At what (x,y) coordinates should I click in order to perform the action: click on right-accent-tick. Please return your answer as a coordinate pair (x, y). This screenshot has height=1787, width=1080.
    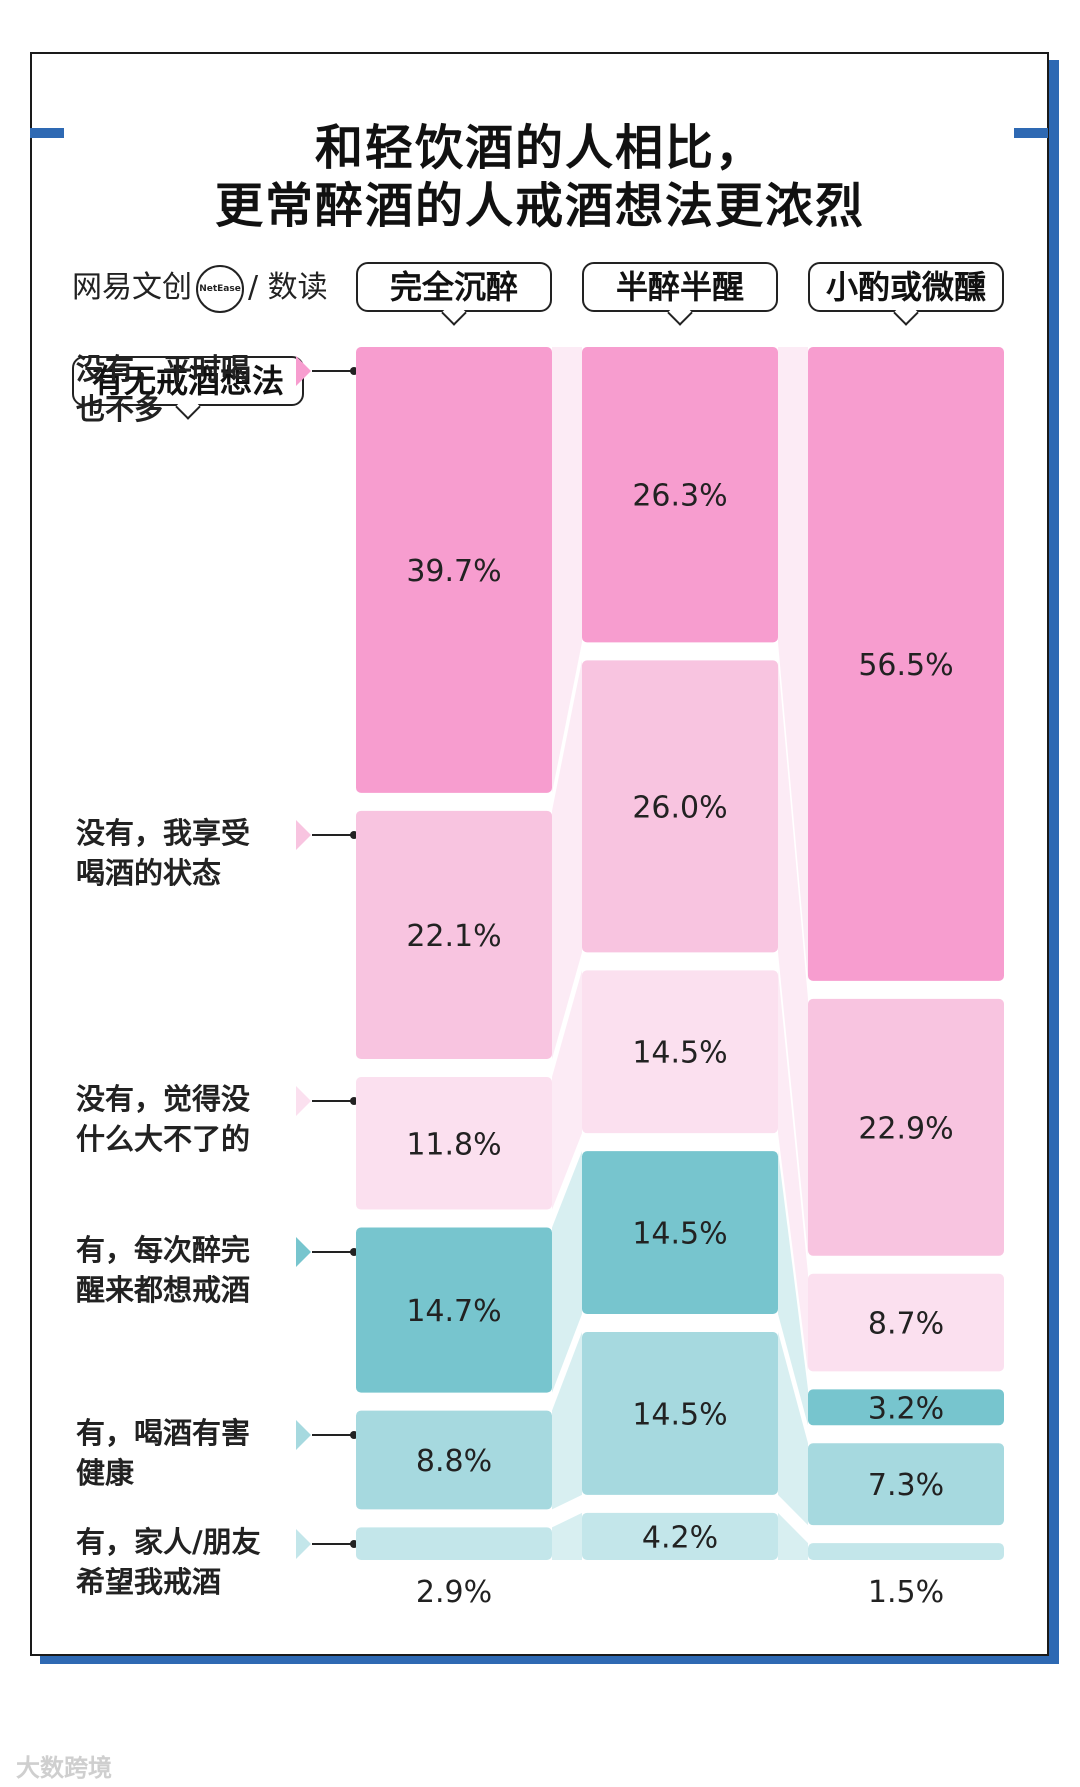
    Looking at the image, I should click on (1031, 133).